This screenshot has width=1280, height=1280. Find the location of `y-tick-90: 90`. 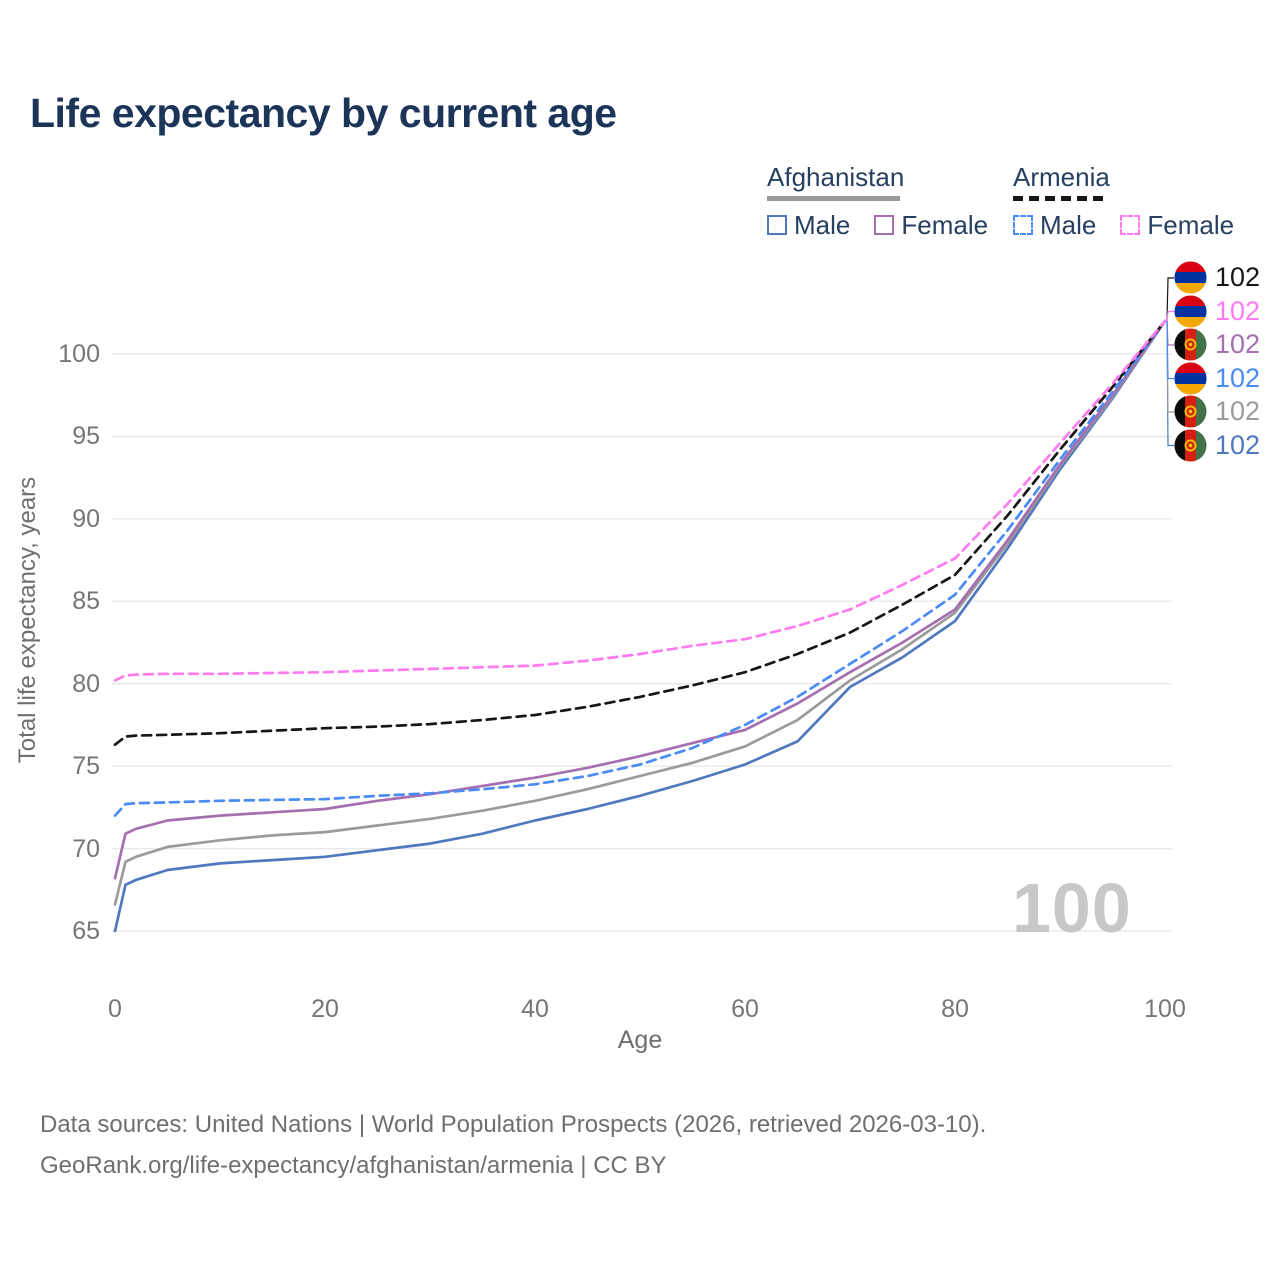

y-tick-90: 90 is located at coordinates (86, 518).